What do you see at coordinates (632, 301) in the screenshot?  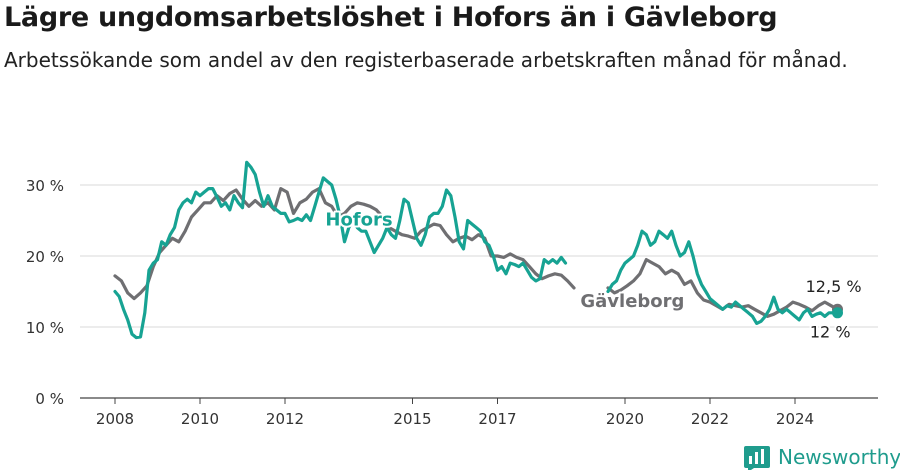 I see `series-label-gavleborg: Gävleborg` at bounding box center [632, 301].